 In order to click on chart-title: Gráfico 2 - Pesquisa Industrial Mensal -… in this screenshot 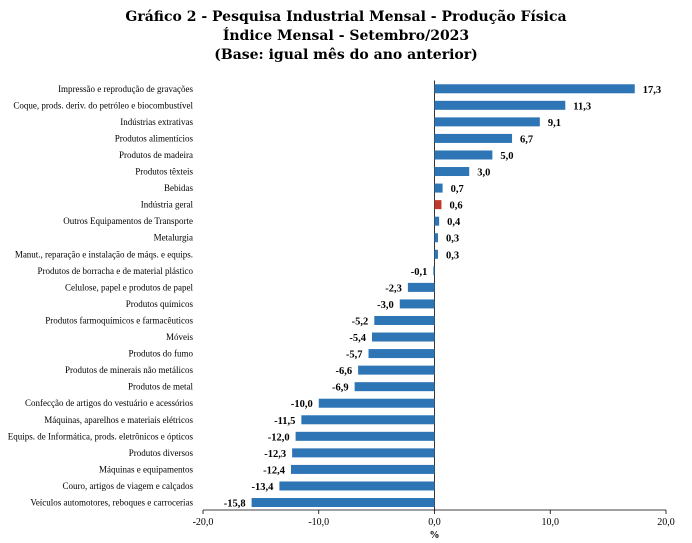, I will do `click(346, 17)`.